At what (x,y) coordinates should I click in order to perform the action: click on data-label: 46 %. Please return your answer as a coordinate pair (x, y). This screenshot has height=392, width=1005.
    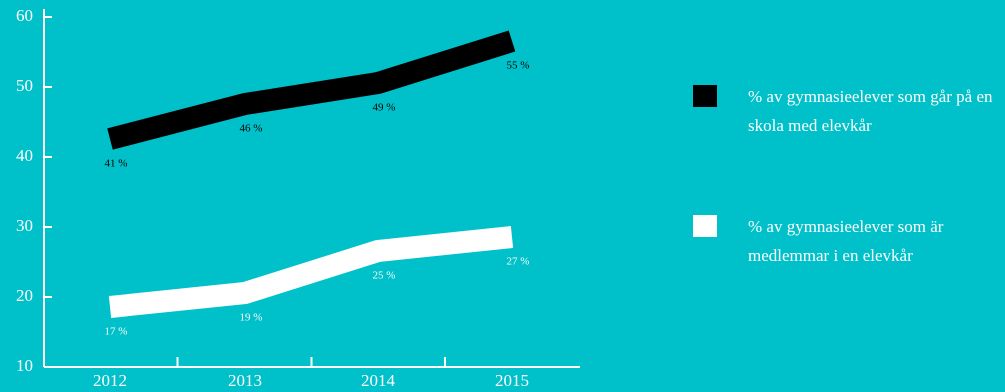
    Looking at the image, I should click on (251, 129).